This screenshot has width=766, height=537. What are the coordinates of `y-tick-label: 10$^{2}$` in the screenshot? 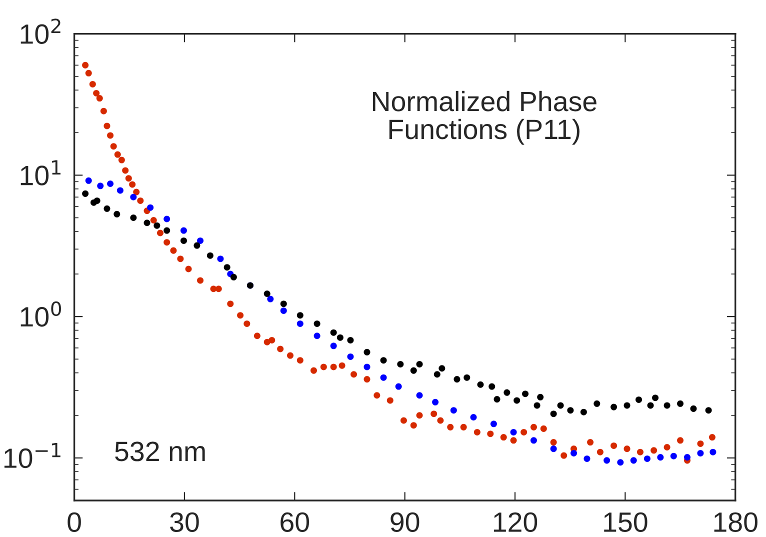 It's located at (40, 31).